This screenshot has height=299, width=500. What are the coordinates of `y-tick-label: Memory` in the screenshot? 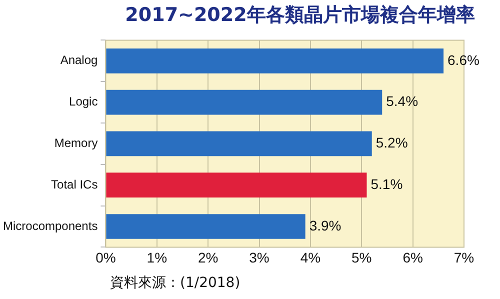 It's located at (76, 143).